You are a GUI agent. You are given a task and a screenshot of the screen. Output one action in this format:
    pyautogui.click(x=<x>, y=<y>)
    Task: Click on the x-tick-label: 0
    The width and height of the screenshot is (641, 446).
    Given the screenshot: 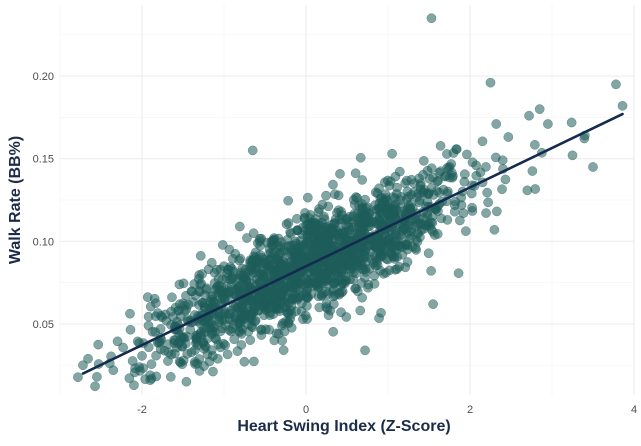 What is the action you would take?
    pyautogui.click(x=306, y=410)
    